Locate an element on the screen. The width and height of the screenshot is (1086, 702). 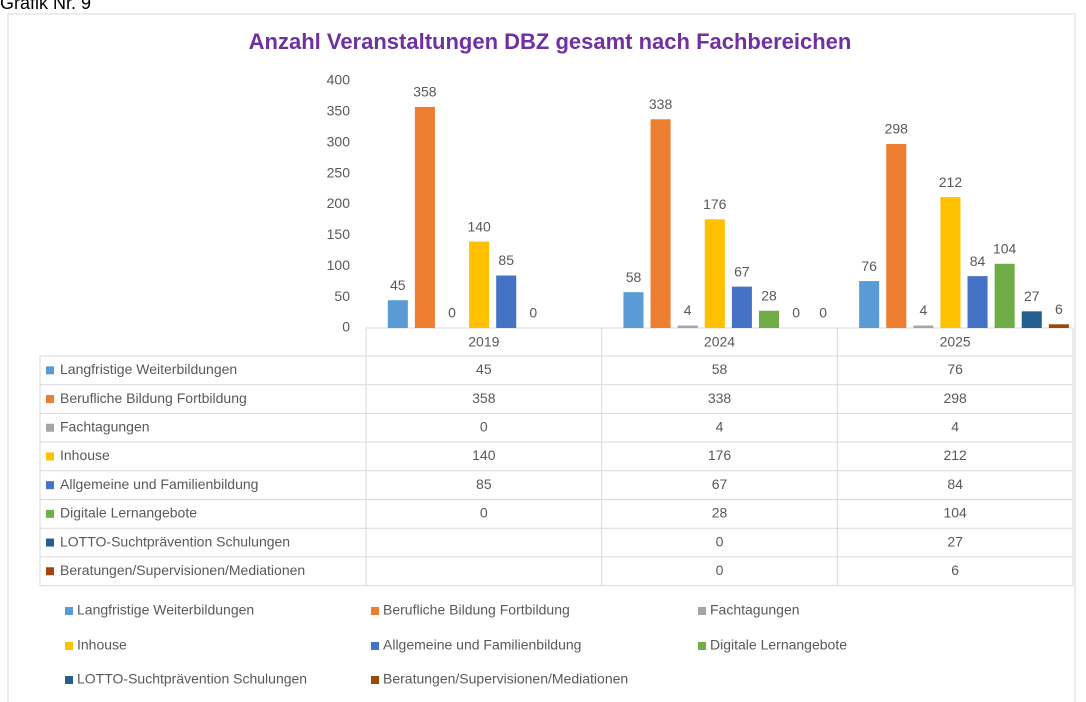
table-cell: 76 is located at coordinates (955, 369).